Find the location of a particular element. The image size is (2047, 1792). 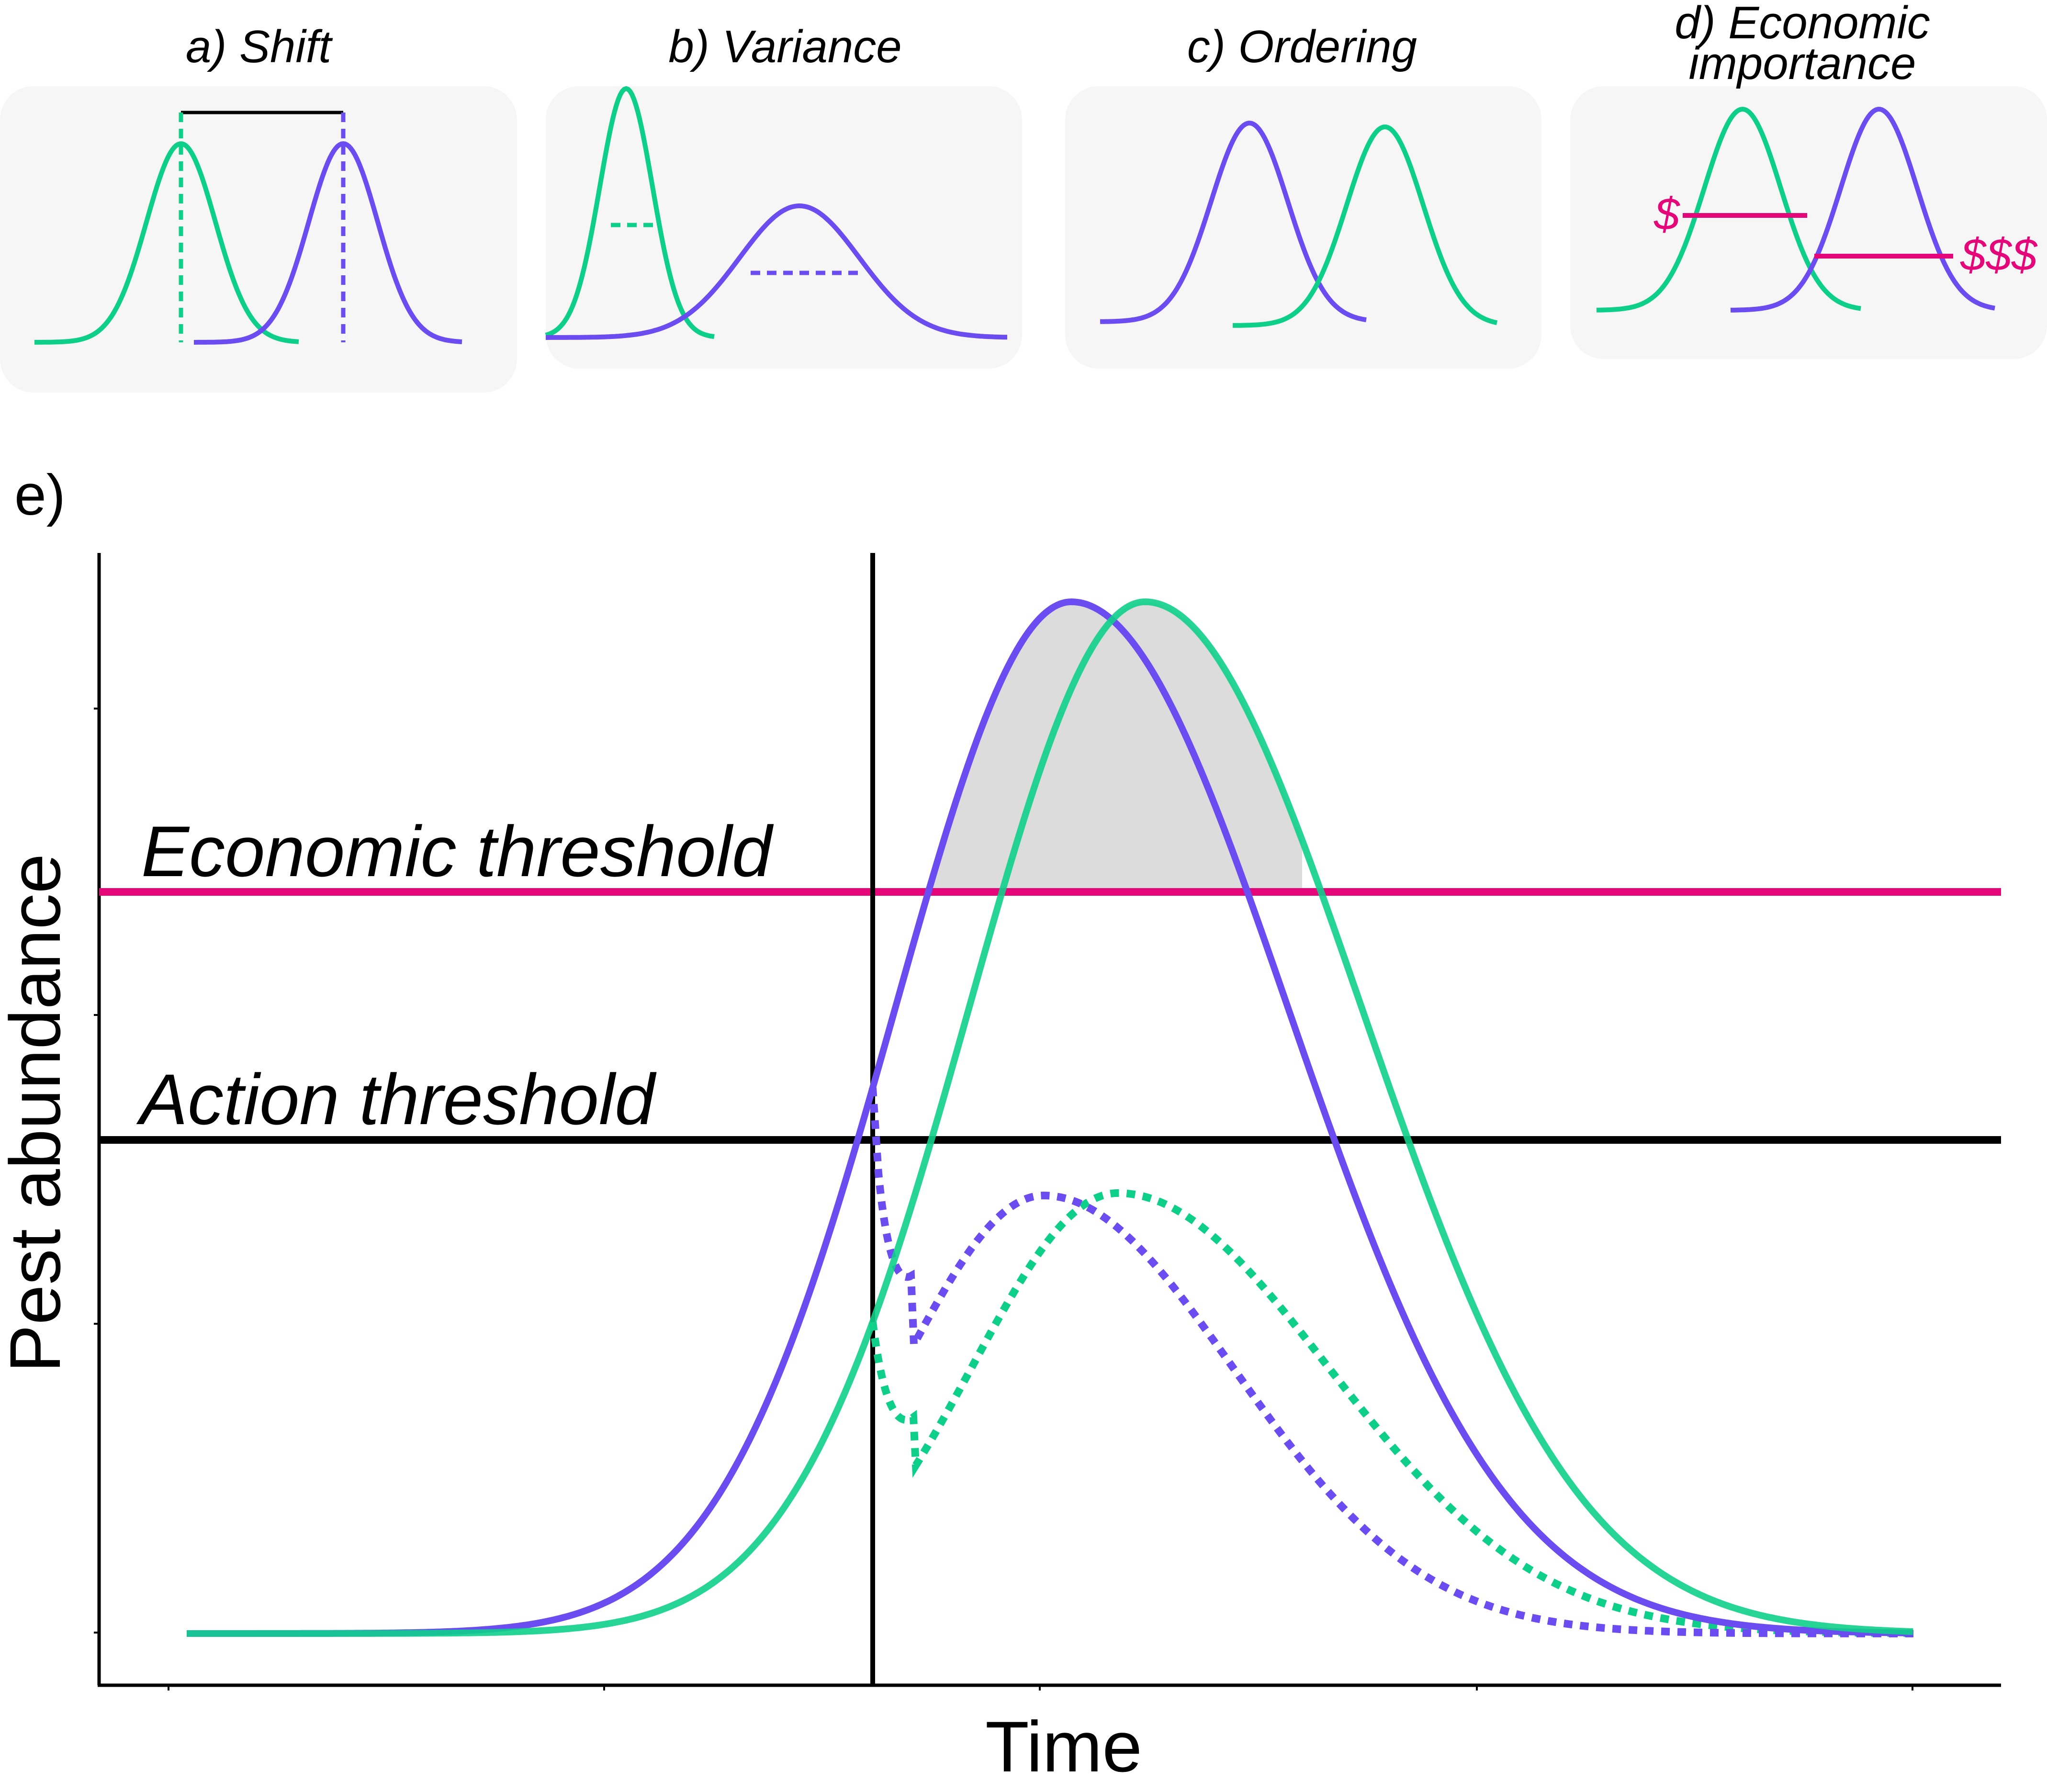

panel-d-title-line2: importance is located at coordinates (1802, 63).